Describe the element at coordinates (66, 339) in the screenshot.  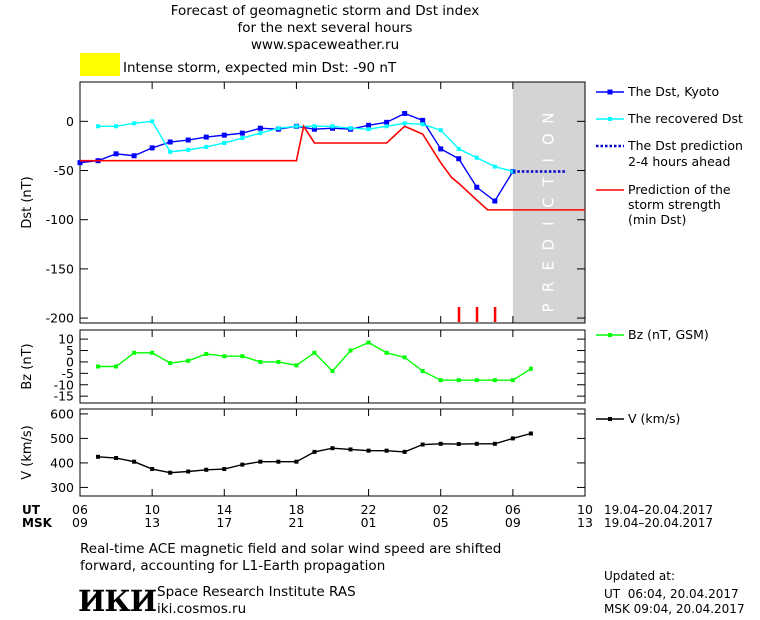
I see `y-tick-label: 10` at that location.